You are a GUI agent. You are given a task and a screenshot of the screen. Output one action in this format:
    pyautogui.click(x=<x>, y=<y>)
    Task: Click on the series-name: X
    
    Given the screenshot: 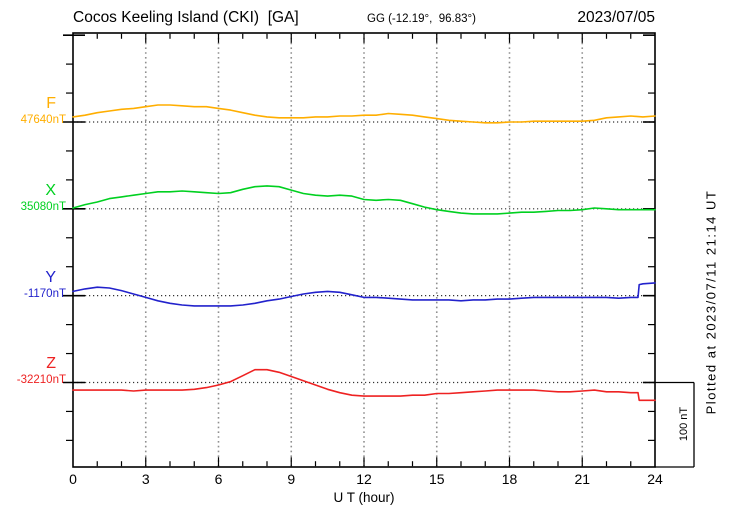 What is the action you would take?
    pyautogui.click(x=50, y=190)
    